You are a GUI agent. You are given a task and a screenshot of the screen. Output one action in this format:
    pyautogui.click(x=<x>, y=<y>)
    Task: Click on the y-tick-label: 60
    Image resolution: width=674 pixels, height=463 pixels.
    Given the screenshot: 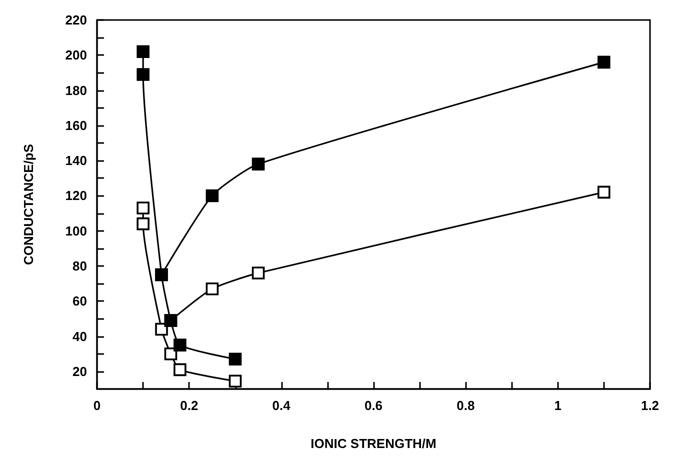 What is the action you would take?
    pyautogui.click(x=79, y=301)
    